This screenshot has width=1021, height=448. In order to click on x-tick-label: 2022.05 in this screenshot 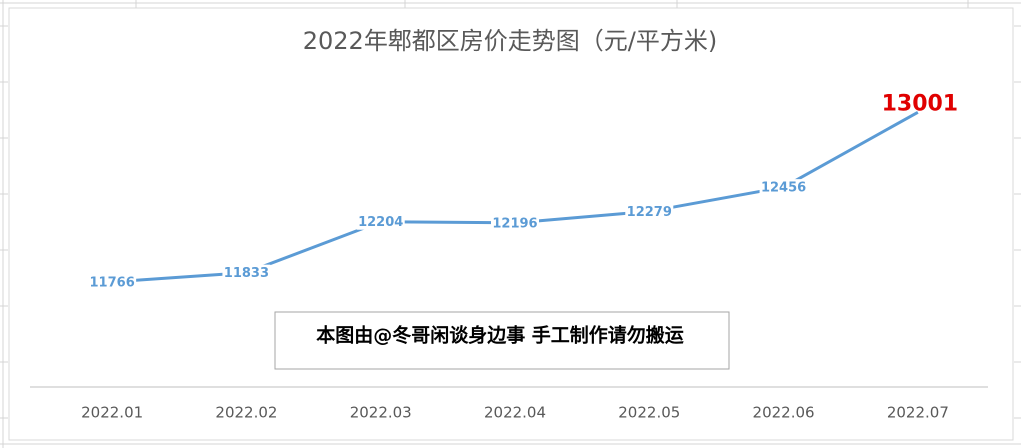, I will do `click(649, 413)`.